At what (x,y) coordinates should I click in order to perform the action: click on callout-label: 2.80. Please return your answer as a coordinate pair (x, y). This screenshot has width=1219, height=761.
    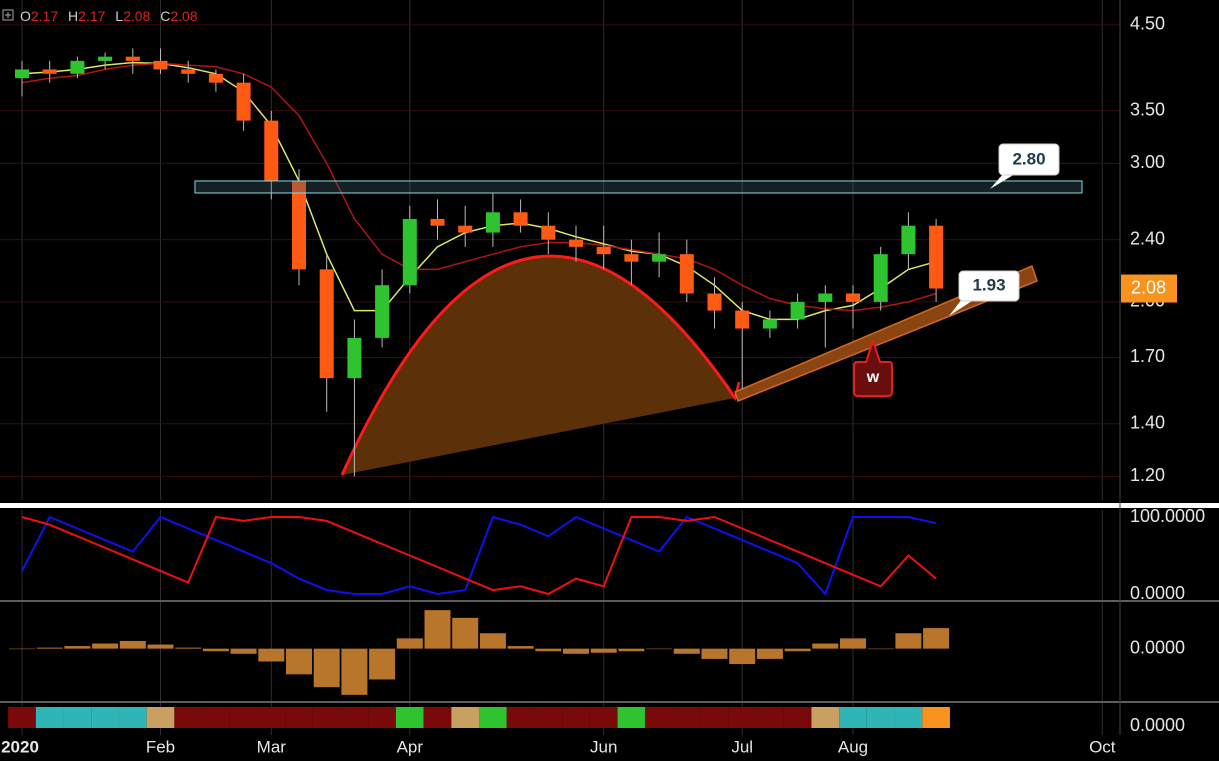
    Looking at the image, I should click on (1028, 158).